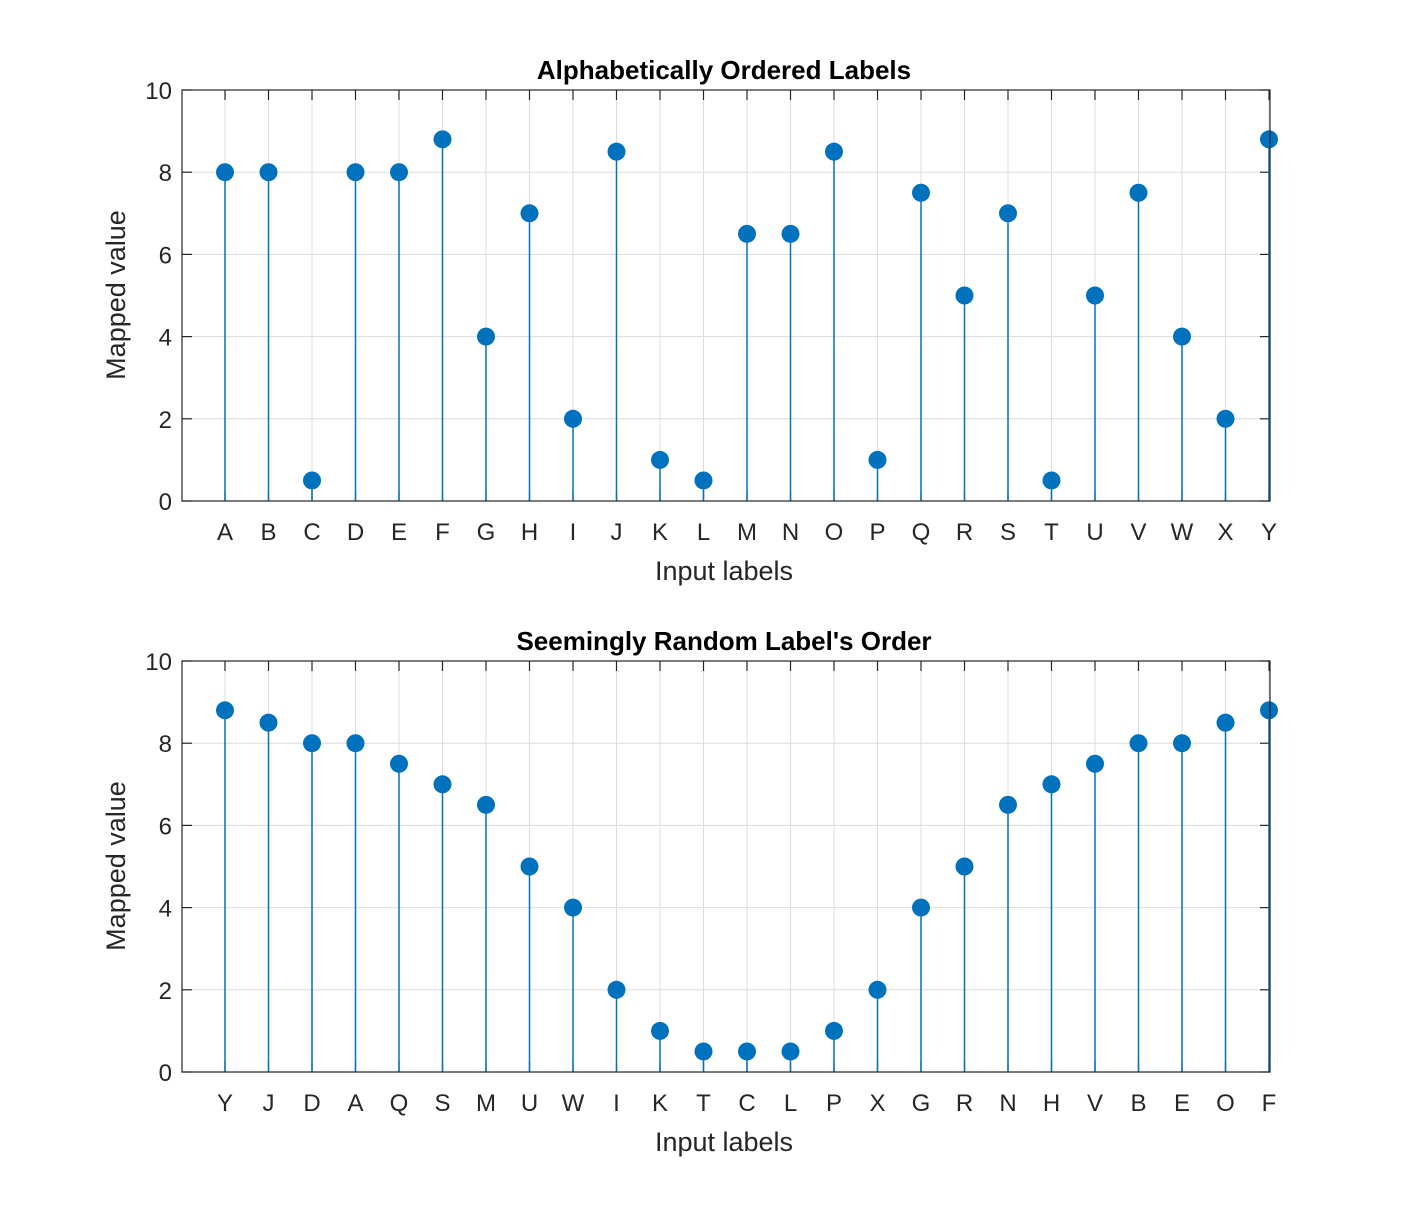 The image size is (1403, 1205). I want to click on x-tick-label: P, so click(877, 532).